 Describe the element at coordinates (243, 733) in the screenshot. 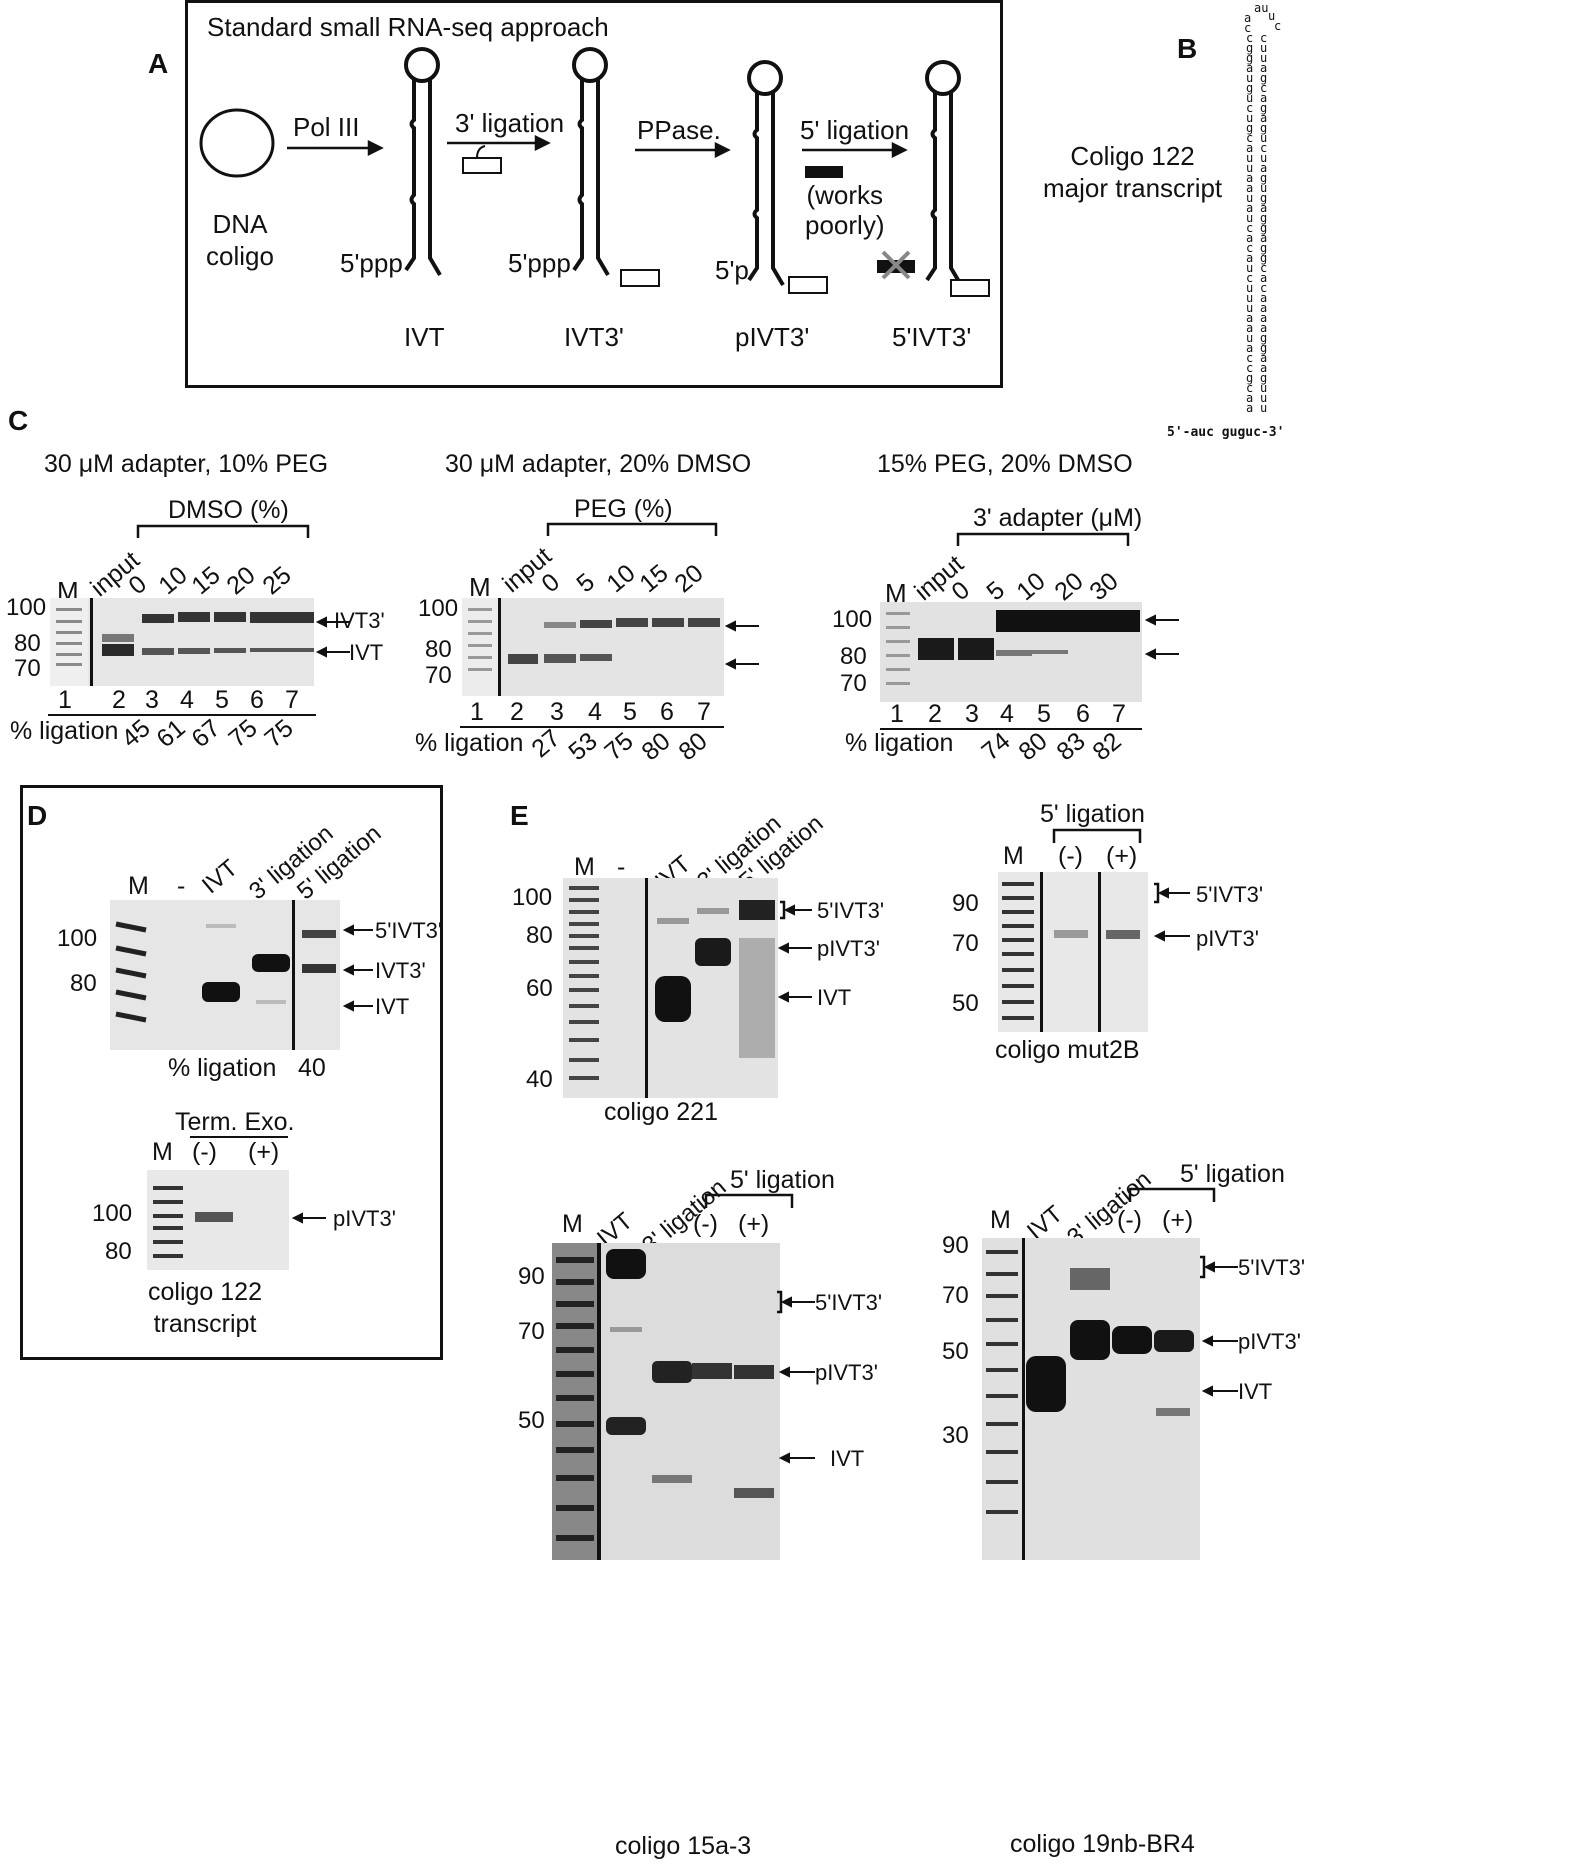

I see `c1-pct-6: 75` at that location.